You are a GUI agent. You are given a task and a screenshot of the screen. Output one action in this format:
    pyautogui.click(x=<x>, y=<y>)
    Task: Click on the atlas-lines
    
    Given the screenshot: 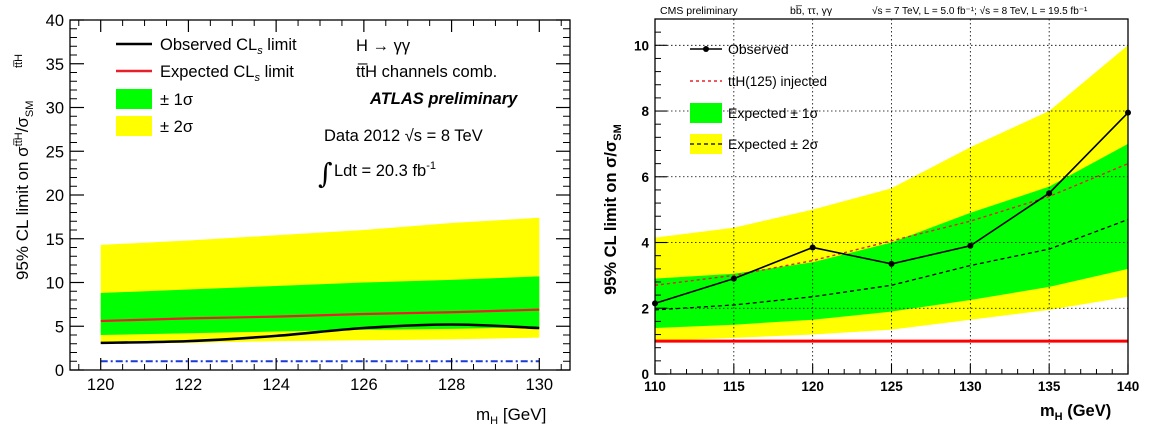 What is the action you would take?
    pyautogui.click(x=320, y=335)
    